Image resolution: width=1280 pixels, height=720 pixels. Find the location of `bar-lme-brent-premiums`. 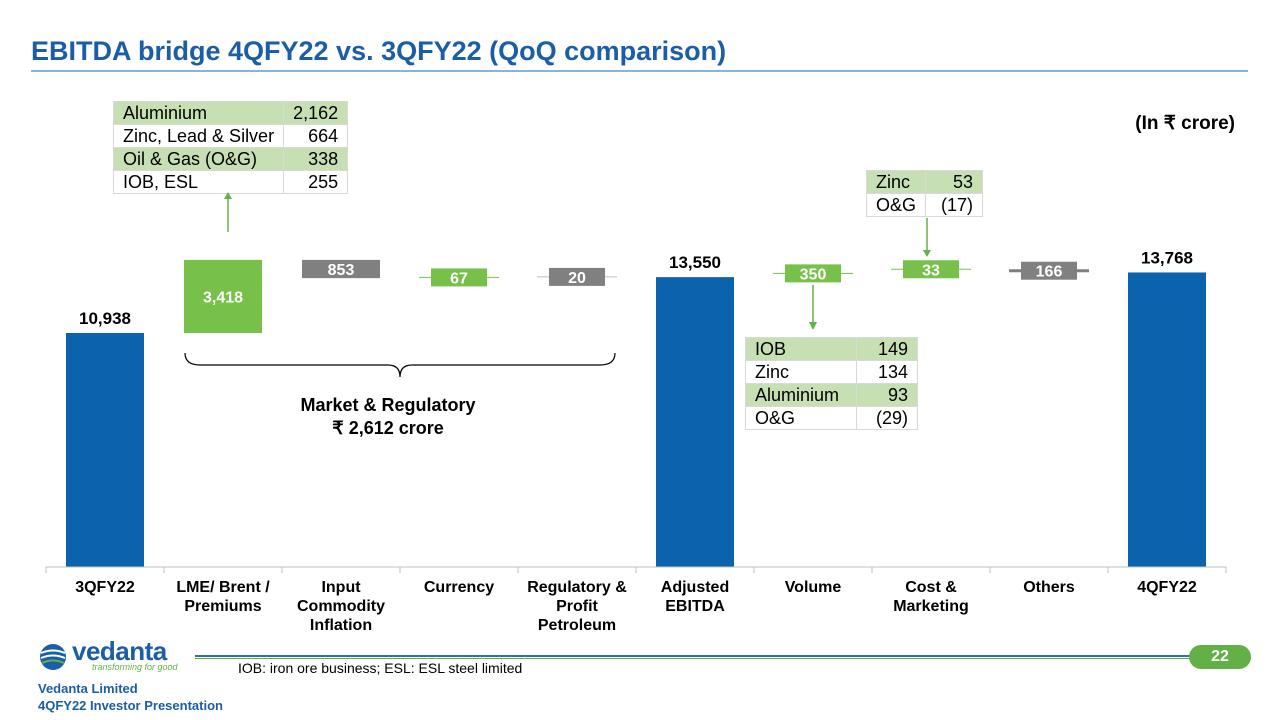

bar-lme-brent-premiums is located at coordinates (223, 296).